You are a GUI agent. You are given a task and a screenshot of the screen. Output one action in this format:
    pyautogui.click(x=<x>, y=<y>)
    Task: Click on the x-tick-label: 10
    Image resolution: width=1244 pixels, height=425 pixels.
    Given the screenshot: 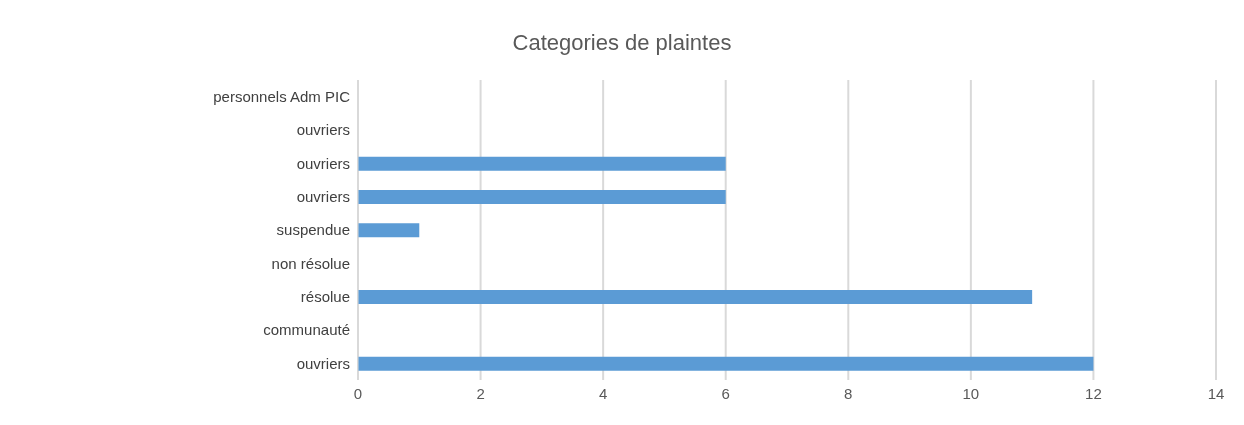 What is the action you would take?
    pyautogui.click(x=971, y=393)
    